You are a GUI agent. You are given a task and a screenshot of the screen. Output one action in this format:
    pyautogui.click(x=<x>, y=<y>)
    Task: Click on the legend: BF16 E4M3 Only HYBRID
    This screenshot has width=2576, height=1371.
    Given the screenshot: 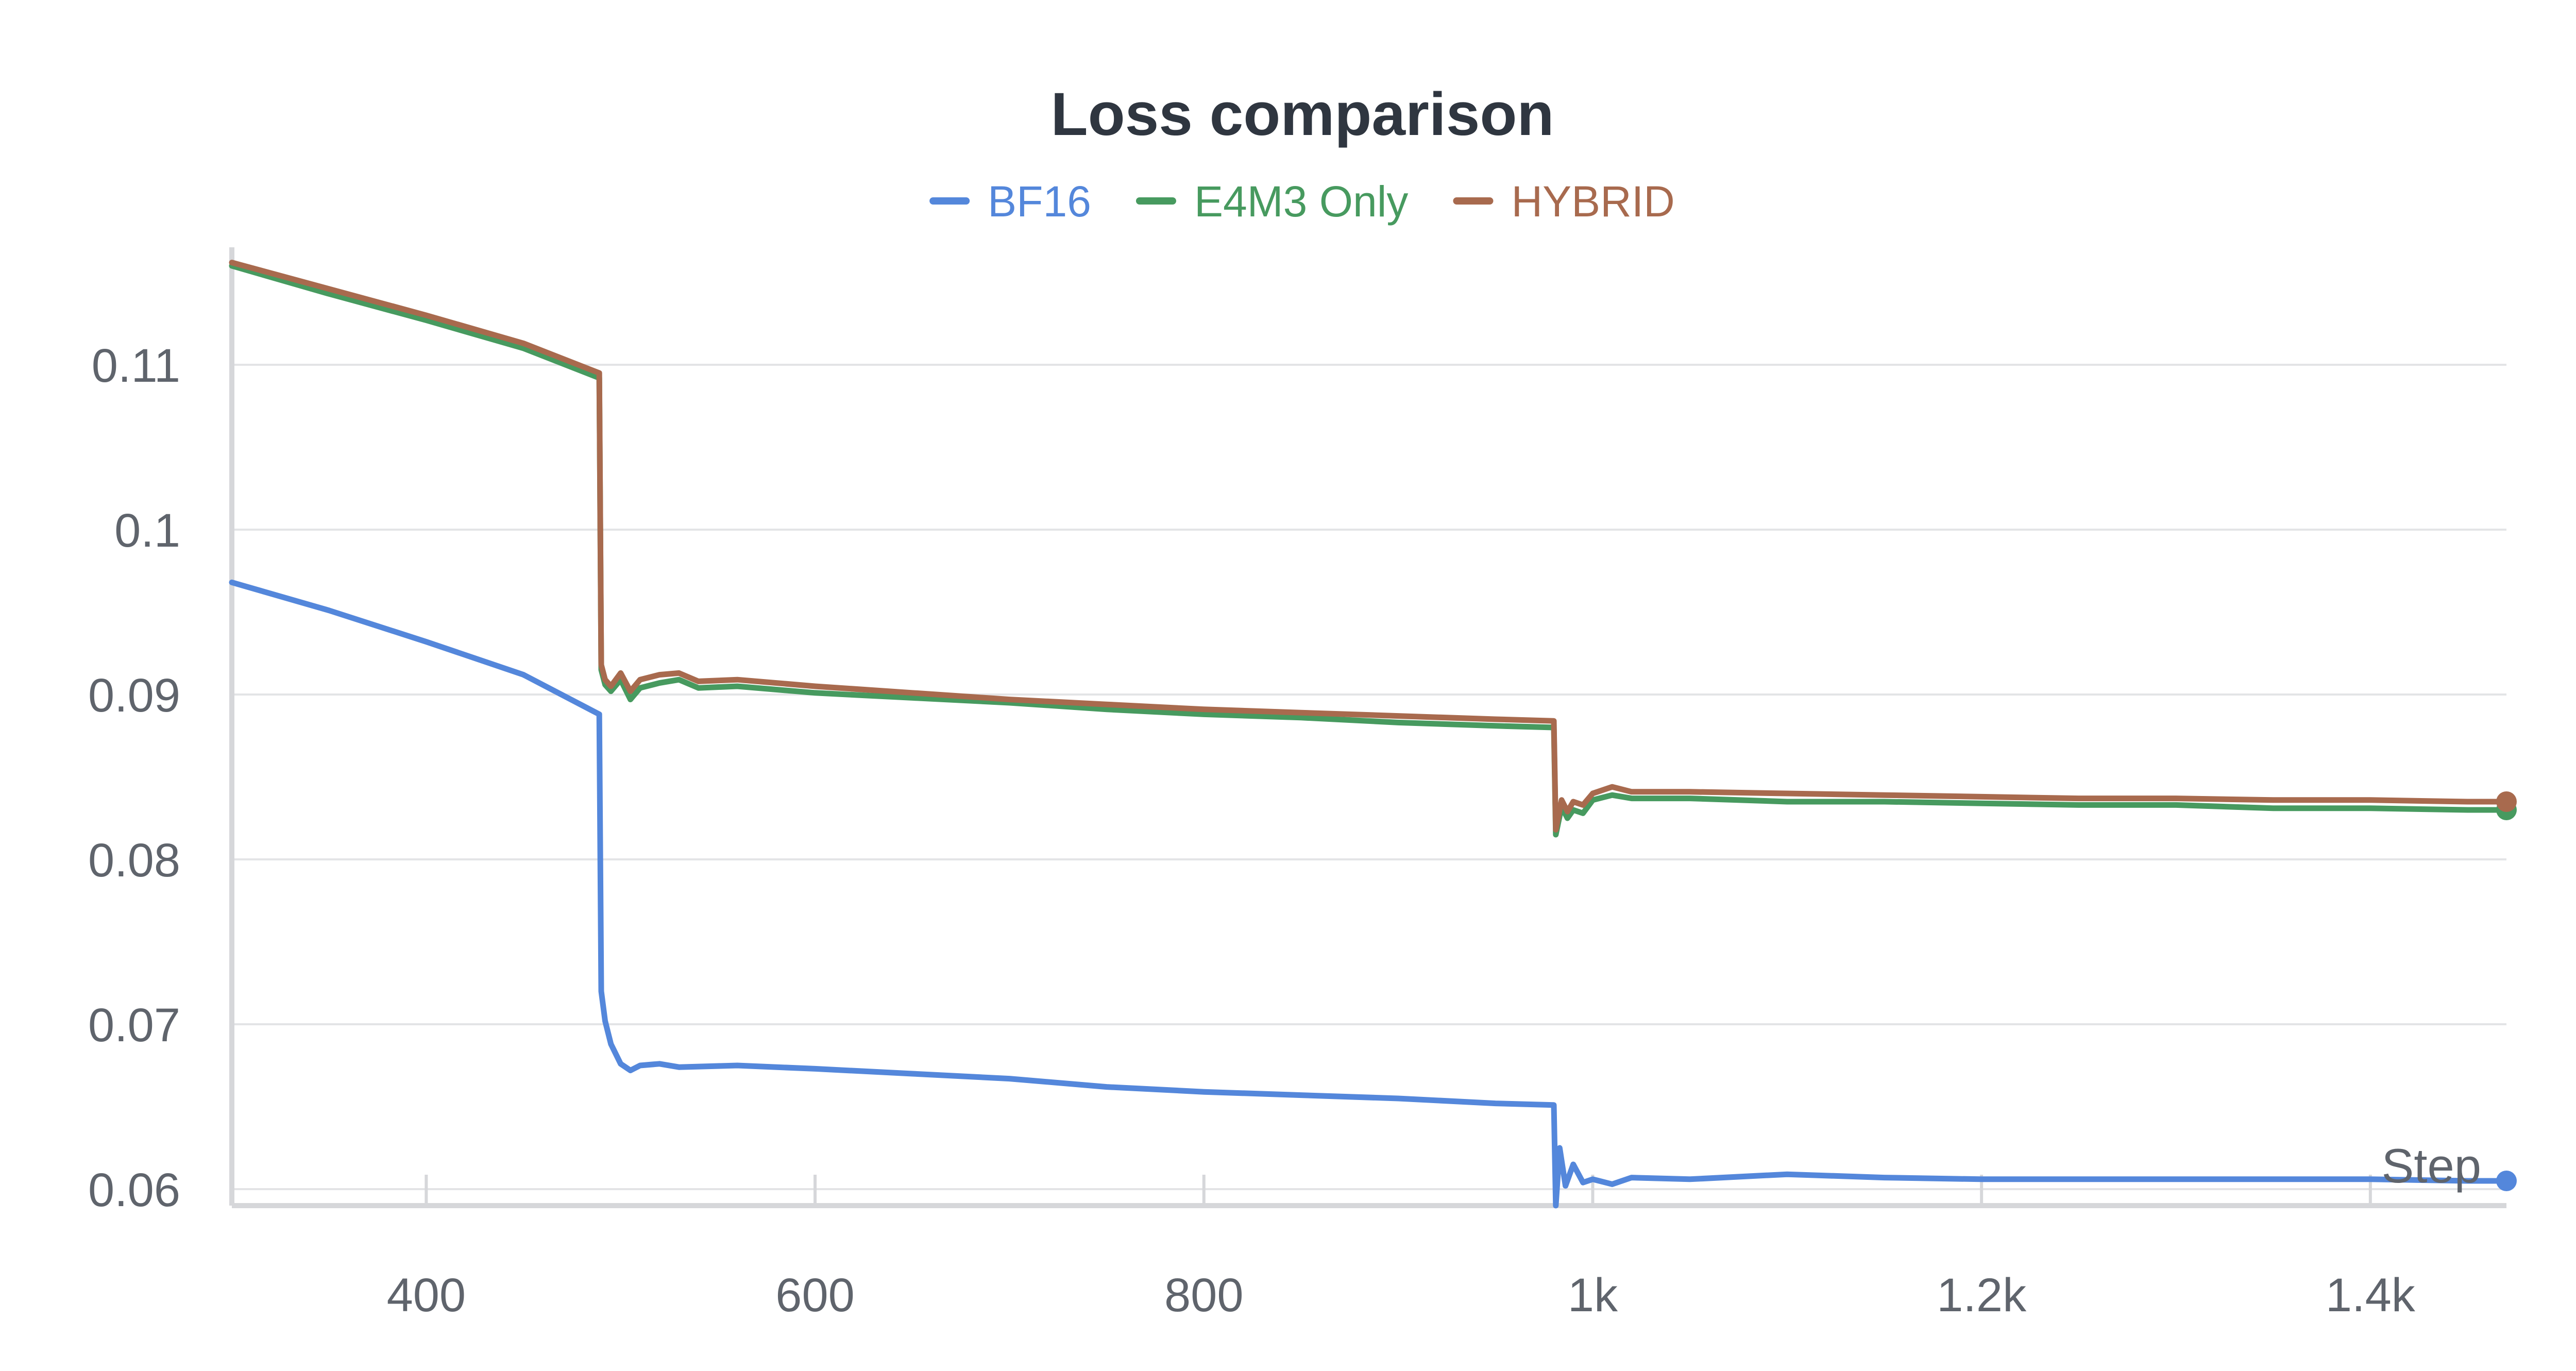 What is the action you would take?
    pyautogui.click(x=1302, y=202)
    